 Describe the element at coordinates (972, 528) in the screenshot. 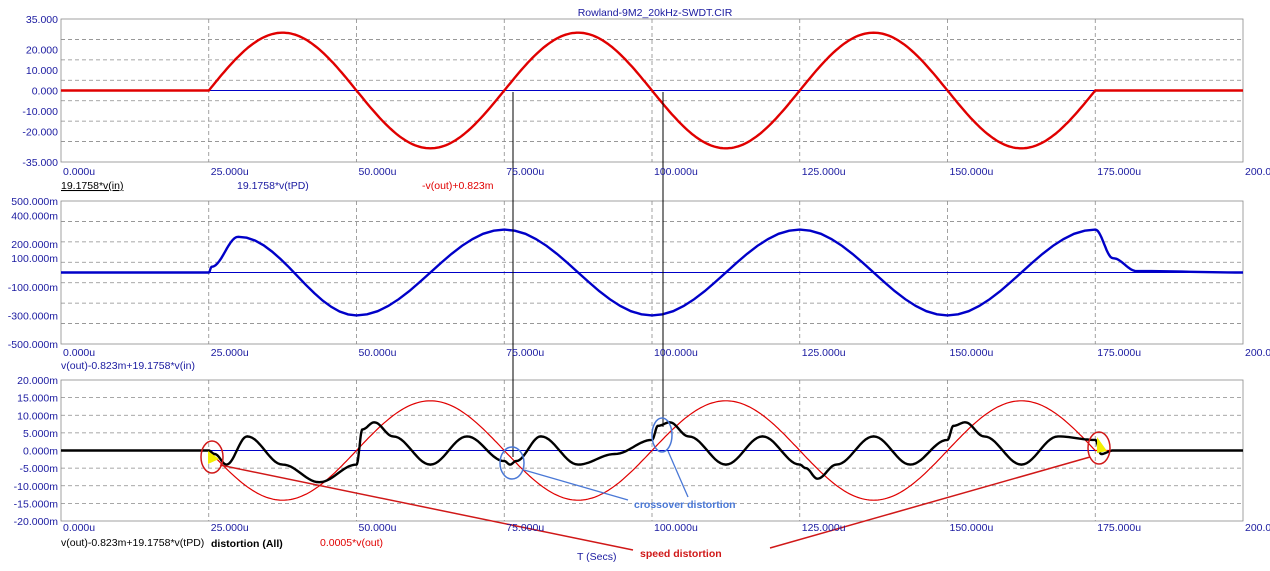

I see `bottom-x-tick-label: 150.000u` at that location.